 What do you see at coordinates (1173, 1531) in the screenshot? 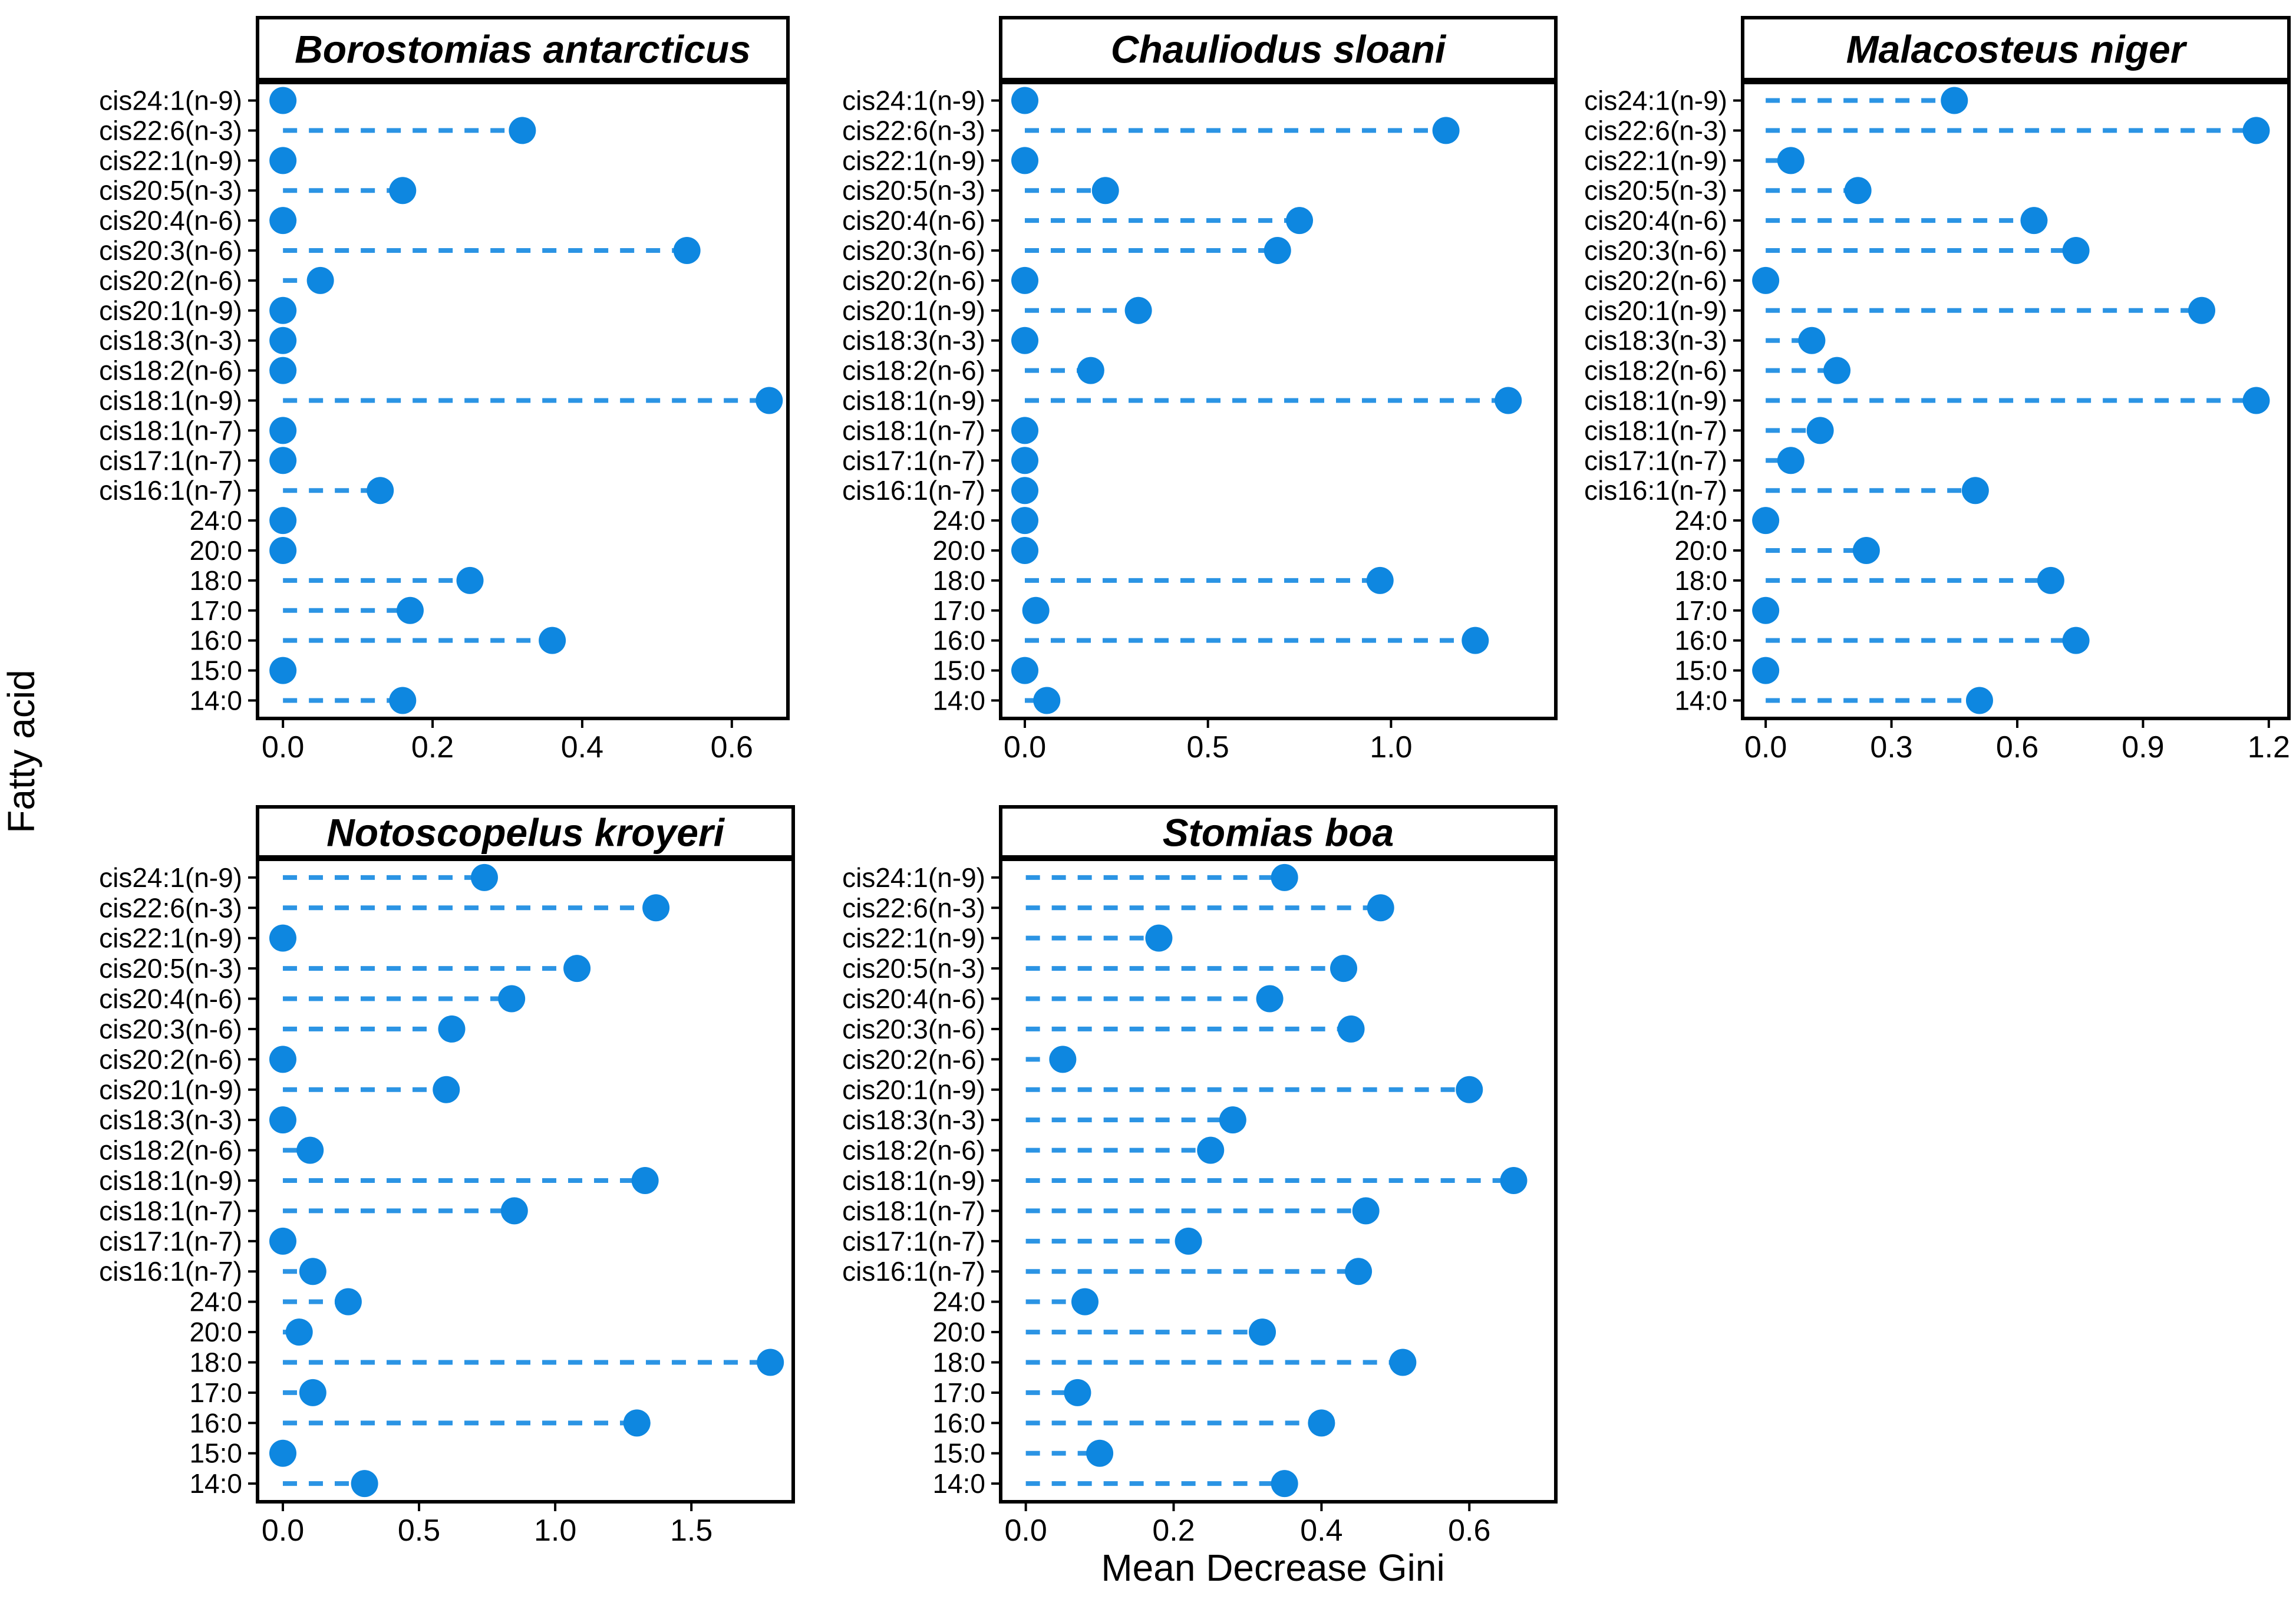
I see `x-tick-label: 0.2` at bounding box center [1173, 1531].